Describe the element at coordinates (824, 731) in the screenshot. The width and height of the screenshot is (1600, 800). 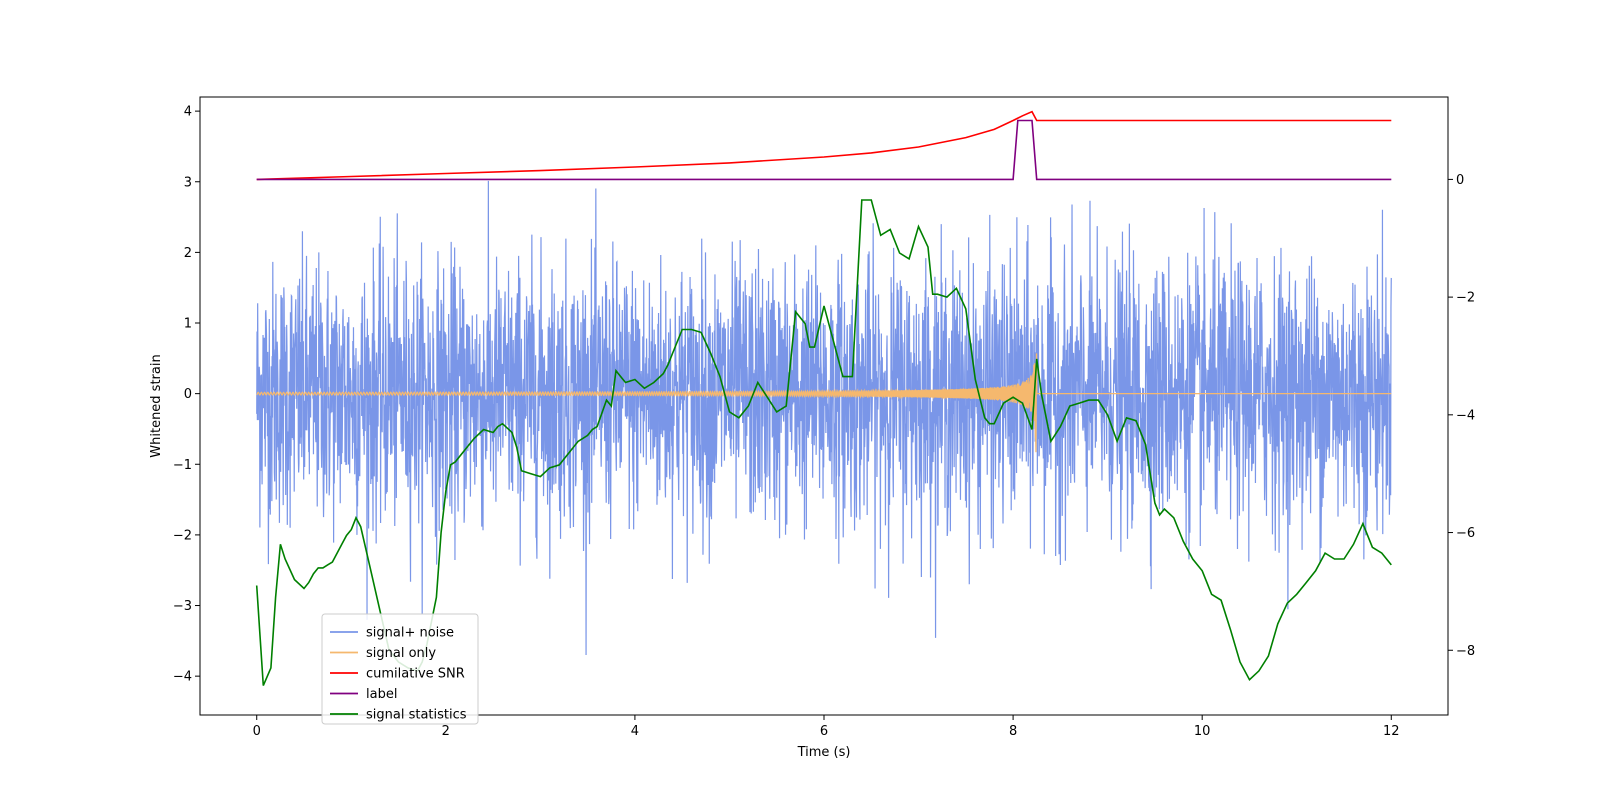
I see `x-tick-label: 6` at that location.